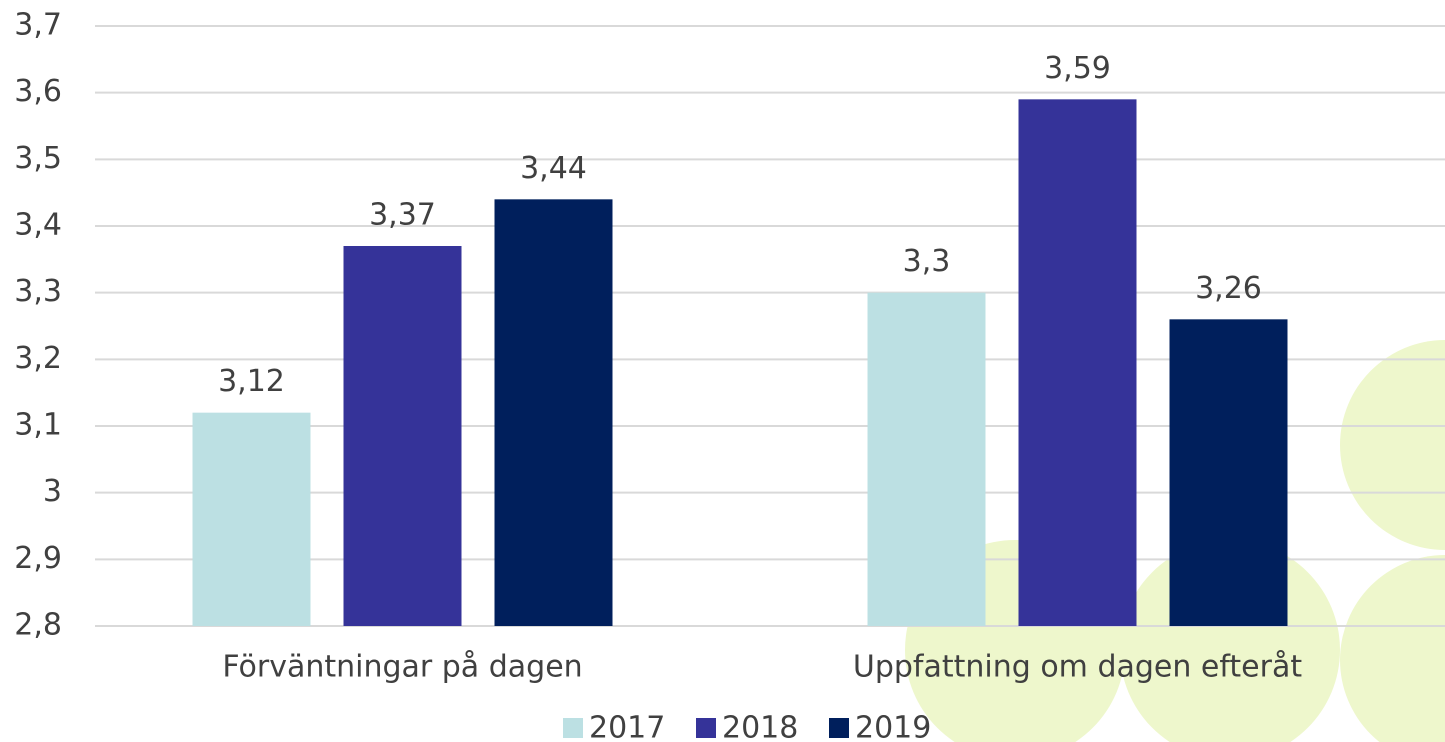 This screenshot has height=742, width=1445. Describe the element at coordinates (38, 358) in the screenshot. I see `y-tick-label: 3,2` at that location.